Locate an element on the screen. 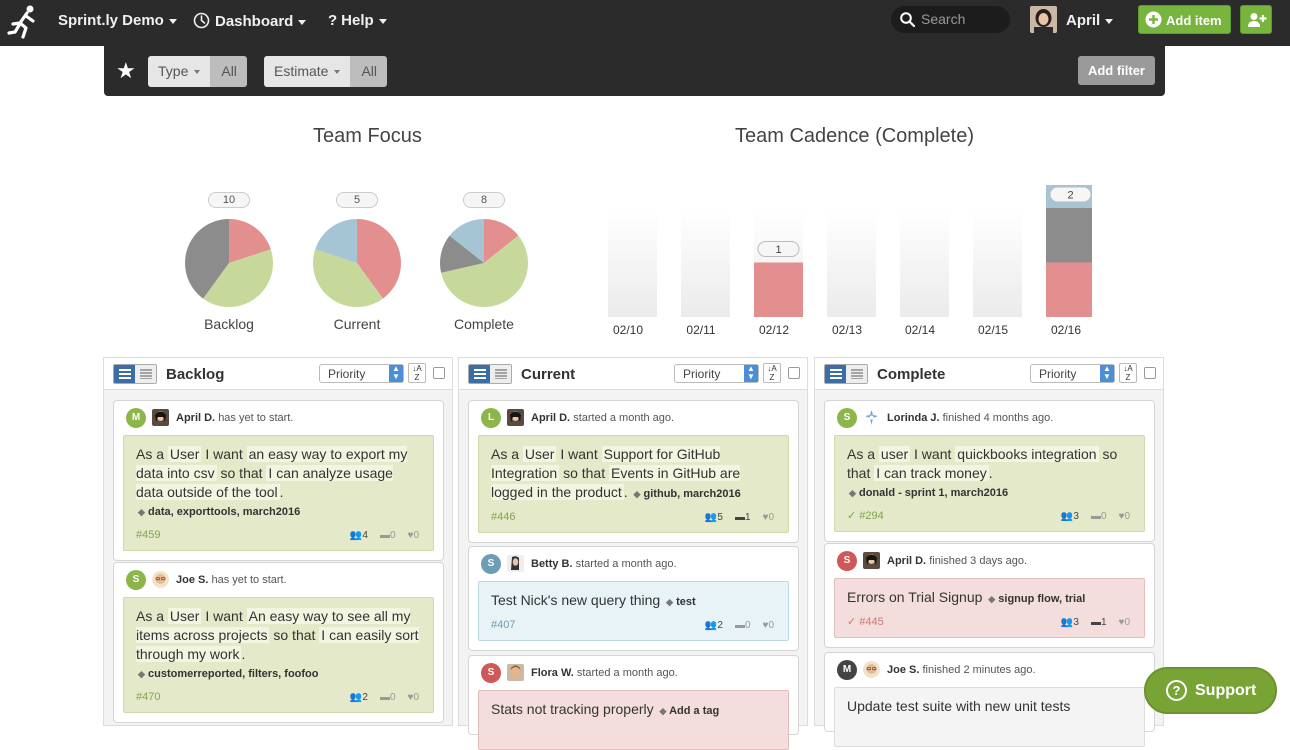  story-body: Update test suite with new unit tests is located at coordinates (989, 717).